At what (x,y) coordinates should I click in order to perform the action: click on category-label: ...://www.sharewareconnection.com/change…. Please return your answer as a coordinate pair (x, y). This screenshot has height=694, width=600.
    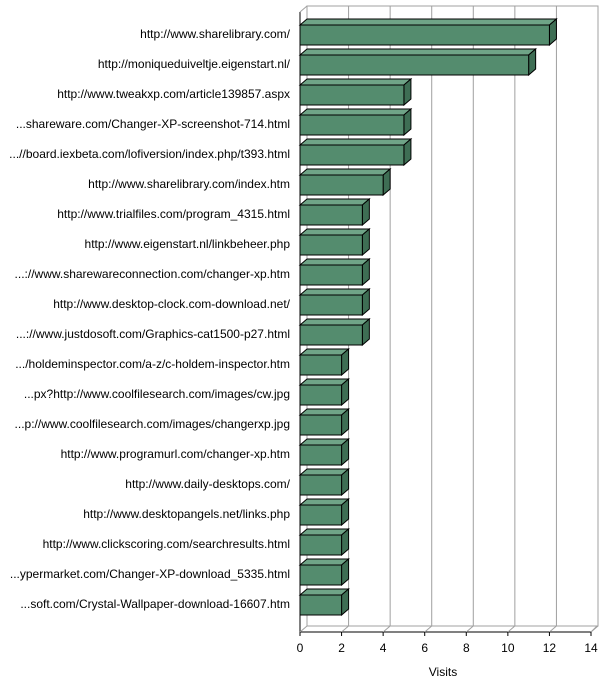
    Looking at the image, I should click on (152, 274).